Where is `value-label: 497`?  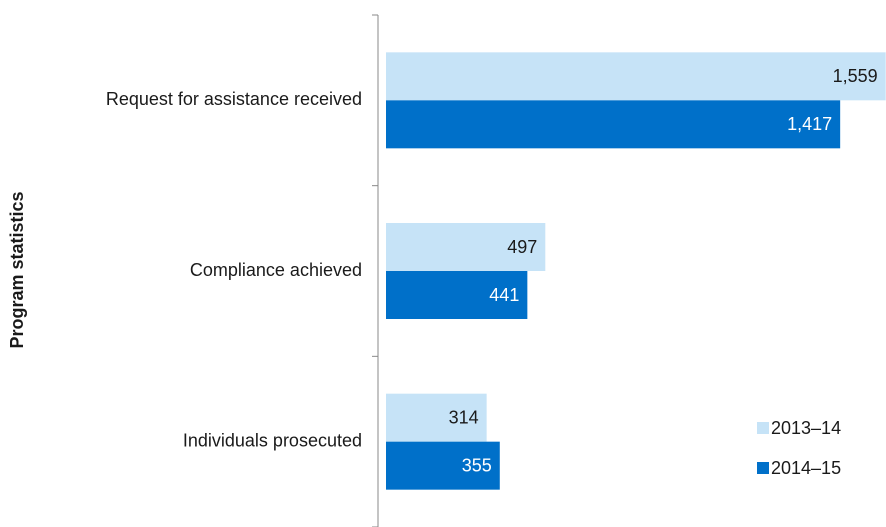 value-label: 497 is located at coordinates (522, 247).